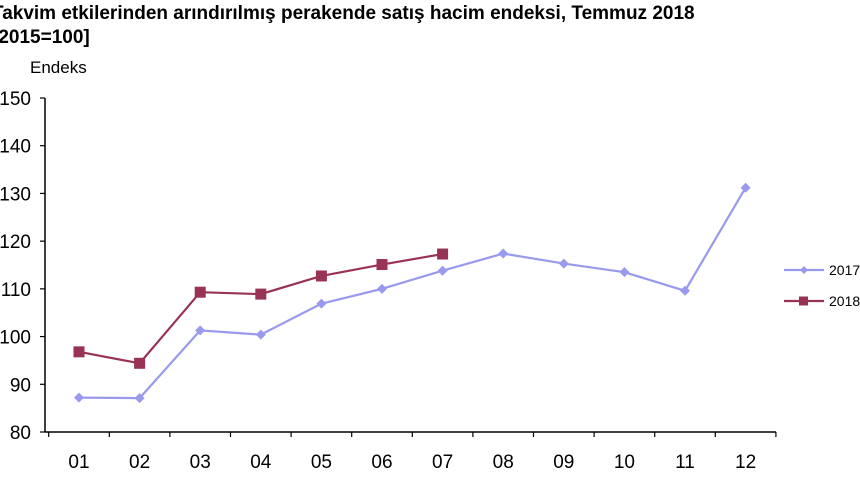 The height and width of the screenshot is (480, 860). What do you see at coordinates (442, 462) in the screenshot?
I see `x-tick-label-07: 07` at bounding box center [442, 462].